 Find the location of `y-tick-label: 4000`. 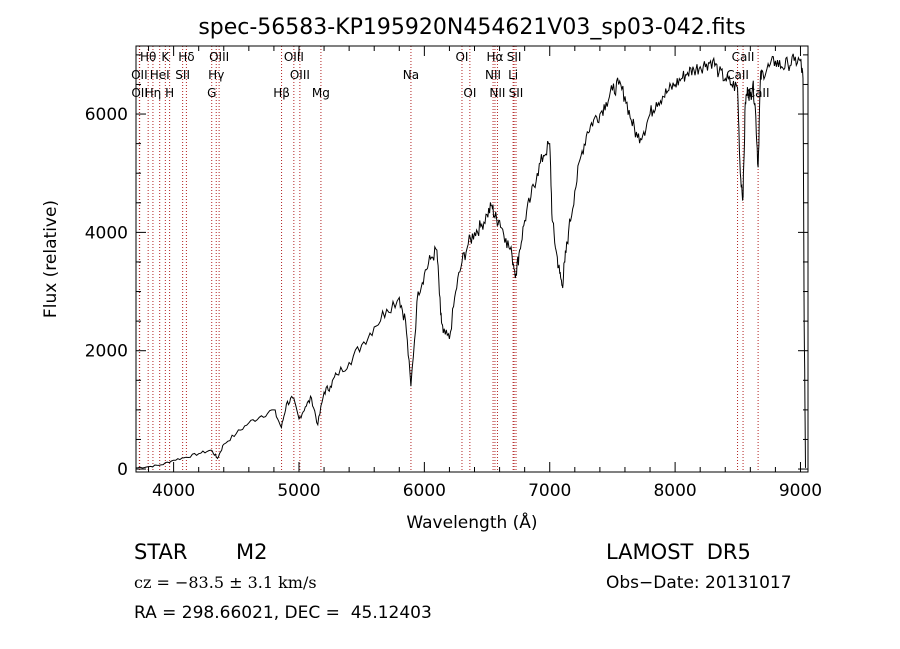

y-tick-label: 4000 is located at coordinates (106, 233).